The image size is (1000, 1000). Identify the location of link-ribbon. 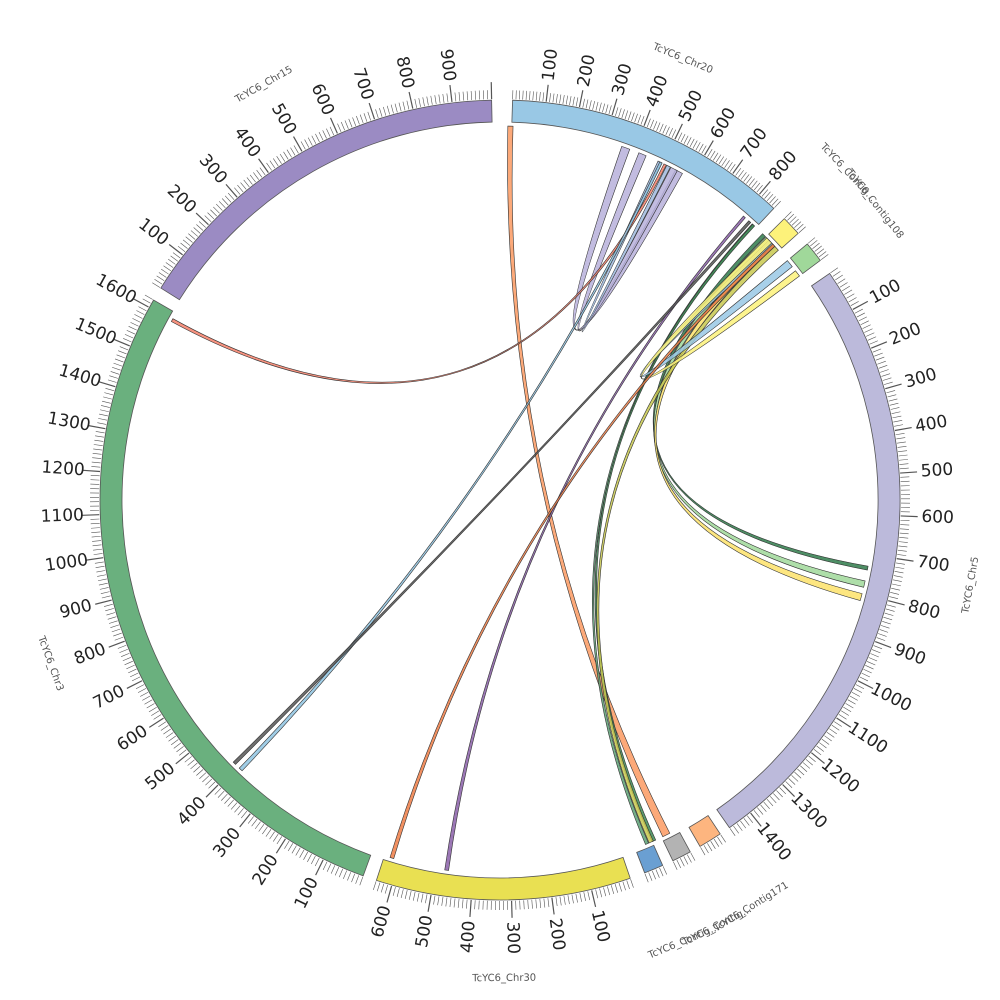
(418, 273).